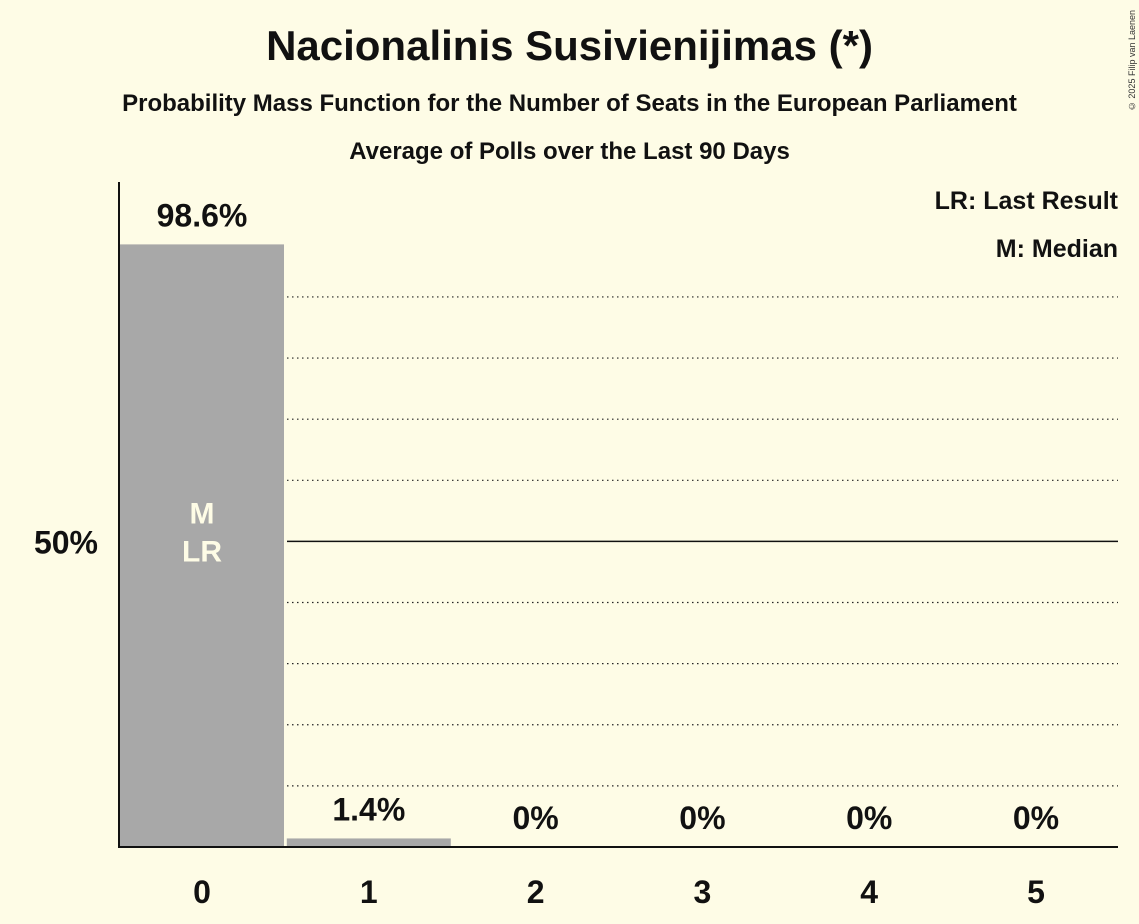 Image resolution: width=1139 pixels, height=924 pixels. Describe the element at coordinates (1027, 201) in the screenshot. I see `legend-last-result: LR: Last Result` at that location.